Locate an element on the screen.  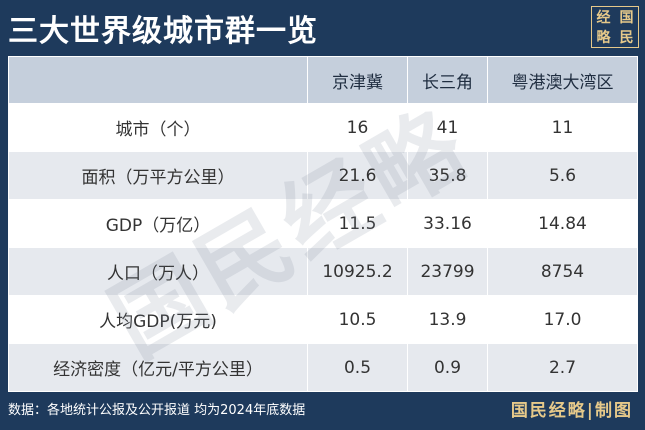
logo-char: 经 is located at coordinates (603, 18).